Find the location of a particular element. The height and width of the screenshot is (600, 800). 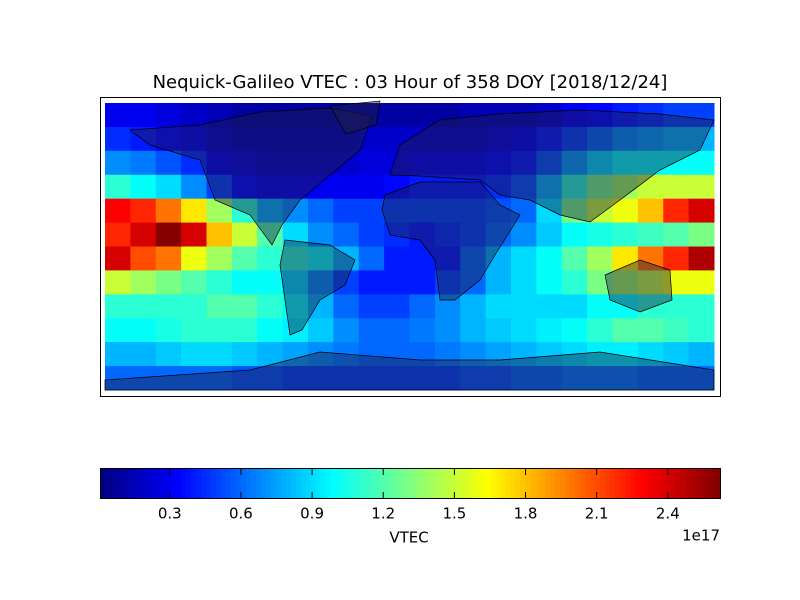

colorbar-tick-label: 2.1 is located at coordinates (597, 514).